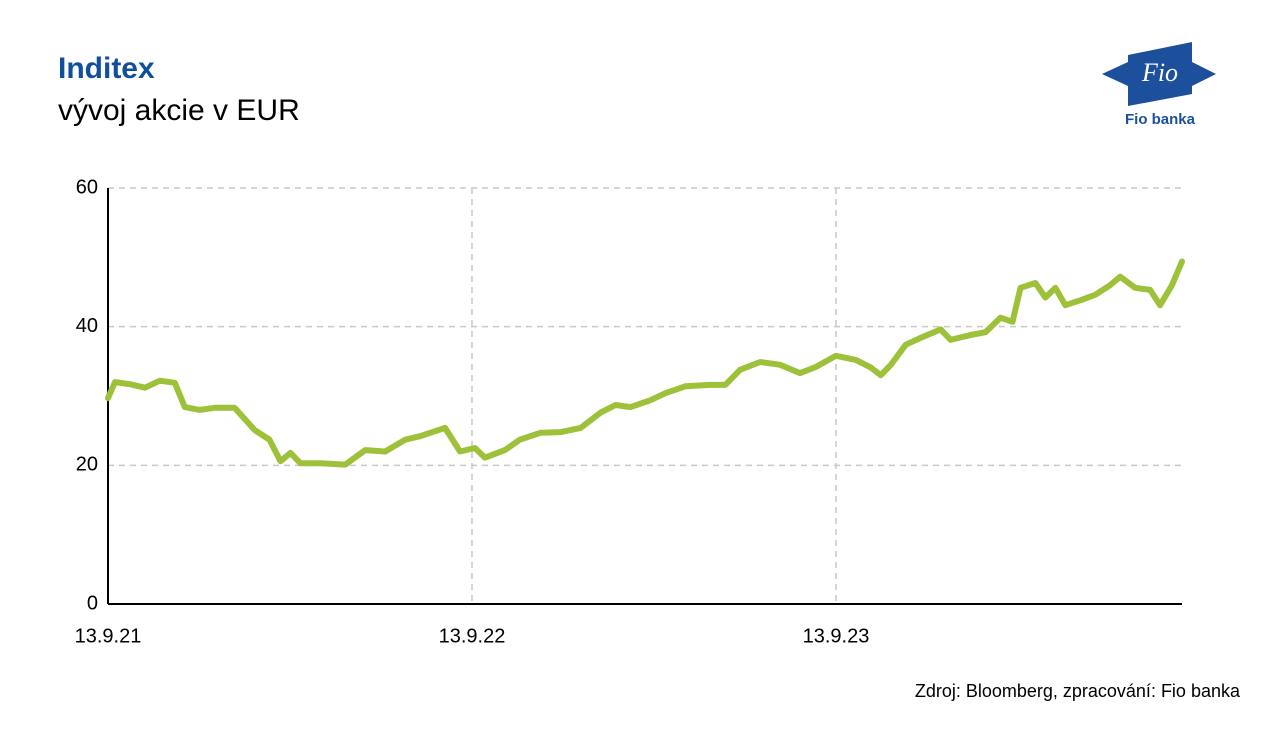 The height and width of the screenshot is (739, 1262). What do you see at coordinates (179, 110) in the screenshot?
I see `chart-subtitle: vývoj akcie v EUR` at bounding box center [179, 110].